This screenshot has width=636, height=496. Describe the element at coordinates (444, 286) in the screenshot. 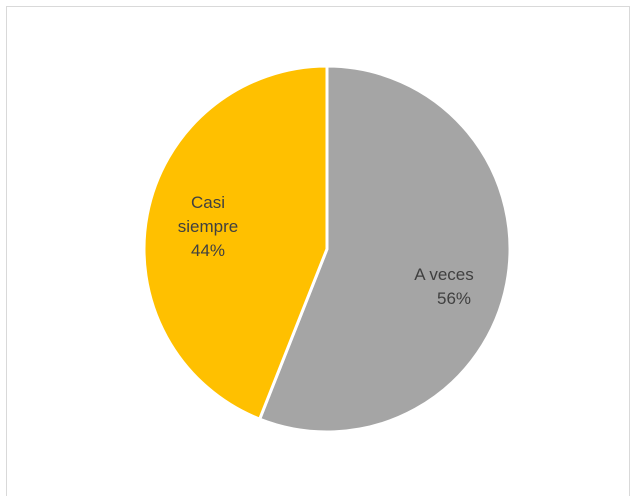

I see `data-label-a-veces: A veces 56%` at that location.